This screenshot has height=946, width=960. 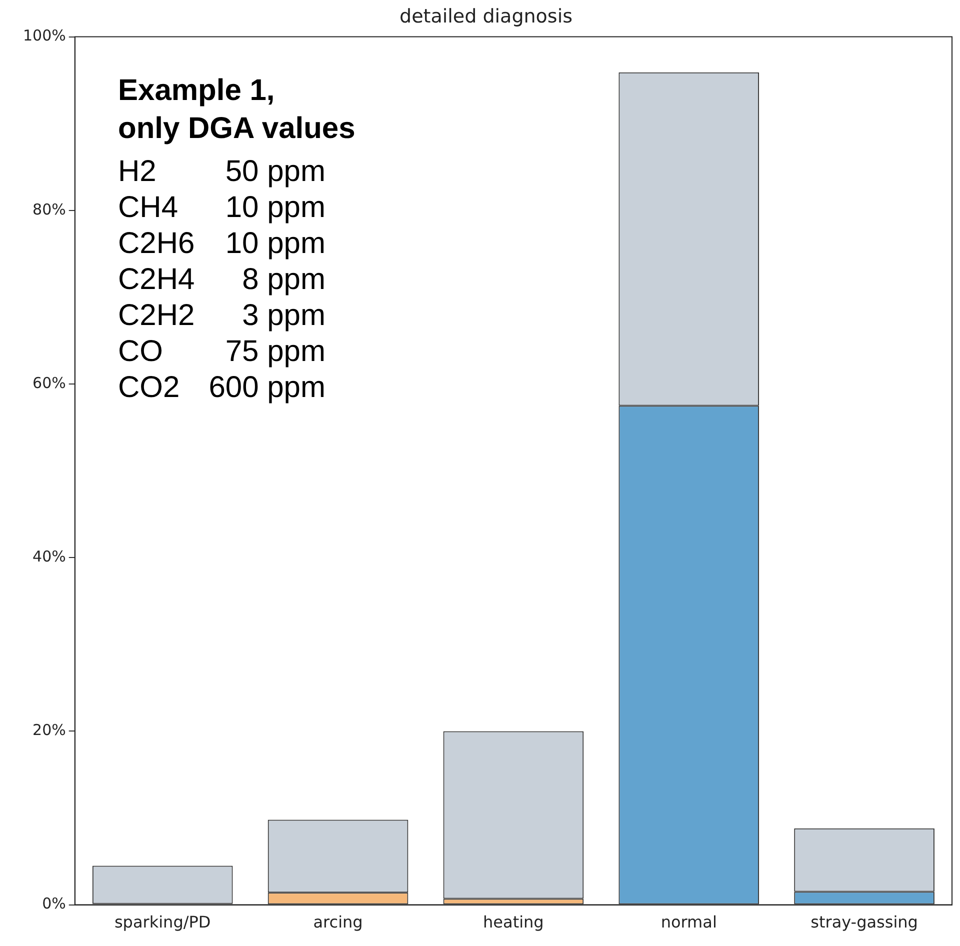 I want to click on x-tick-label: arcing, so click(x=338, y=922).